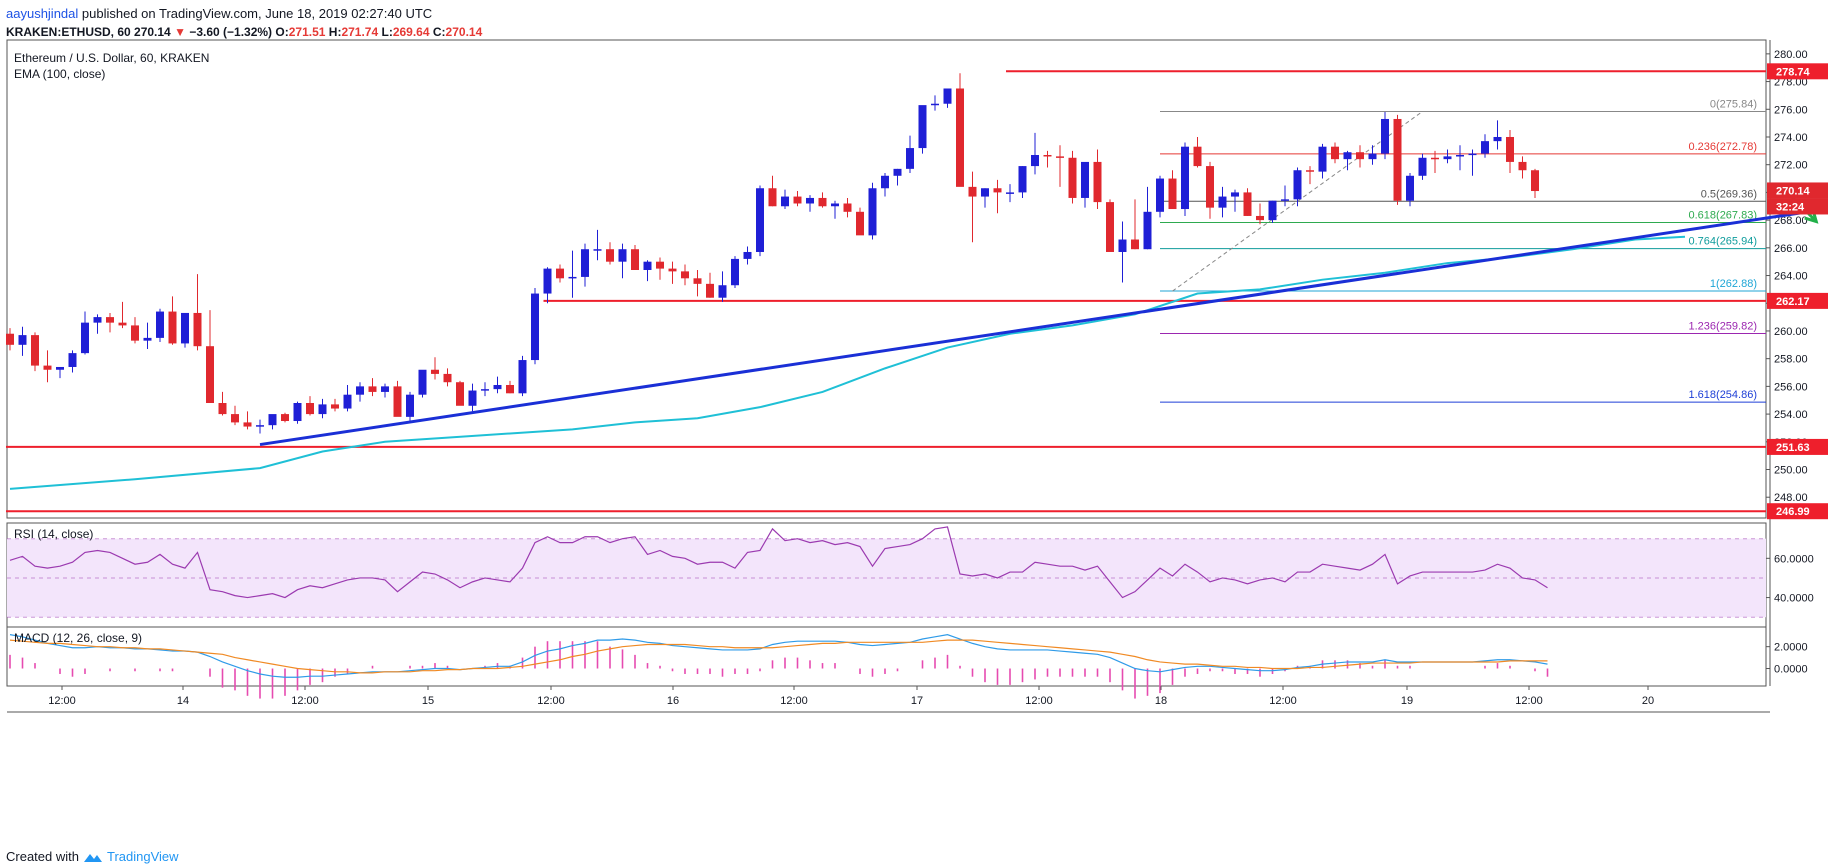 The width and height of the screenshot is (1828, 868). Describe the element at coordinates (1791, 648) in the screenshot. I see `macd-tick-label: 2.0000` at that location.